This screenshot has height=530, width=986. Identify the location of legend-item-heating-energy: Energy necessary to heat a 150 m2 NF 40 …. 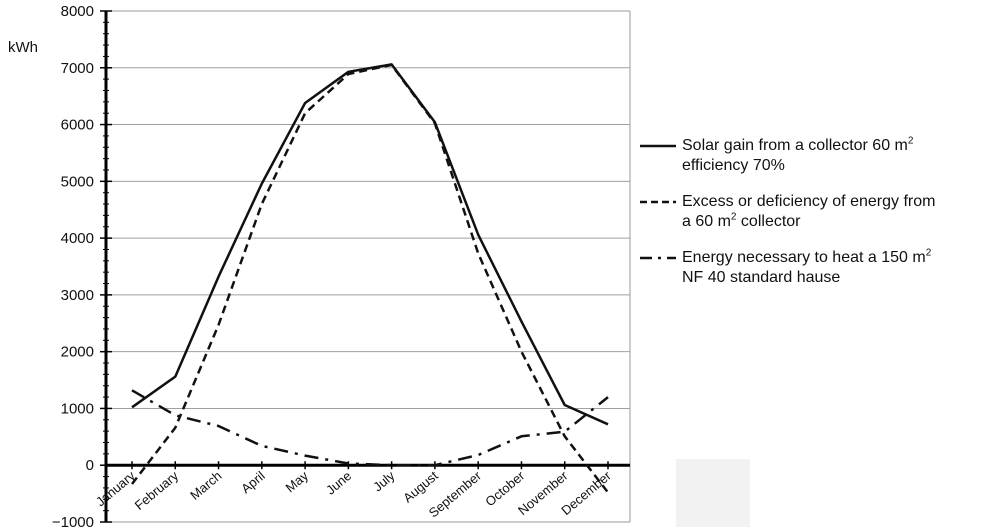
(813, 268).